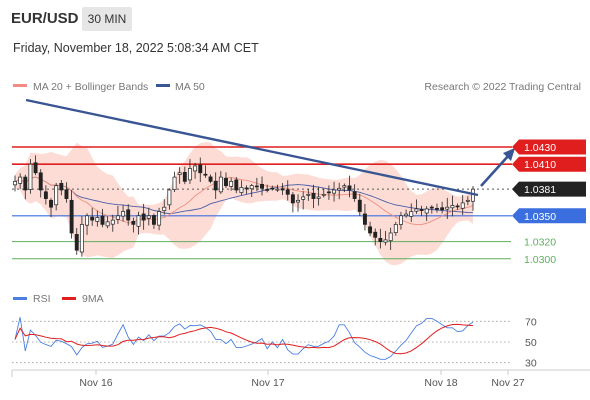 This screenshot has width=590, height=400. Describe the element at coordinates (540, 165) in the screenshot. I see `level-label-1.0410: 1.0410` at that location.